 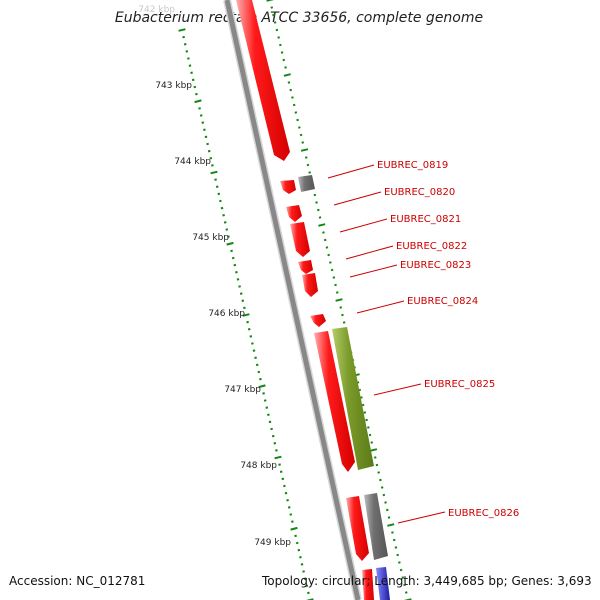 I want to click on gene-feature-upstream, so click(x=263, y=80).